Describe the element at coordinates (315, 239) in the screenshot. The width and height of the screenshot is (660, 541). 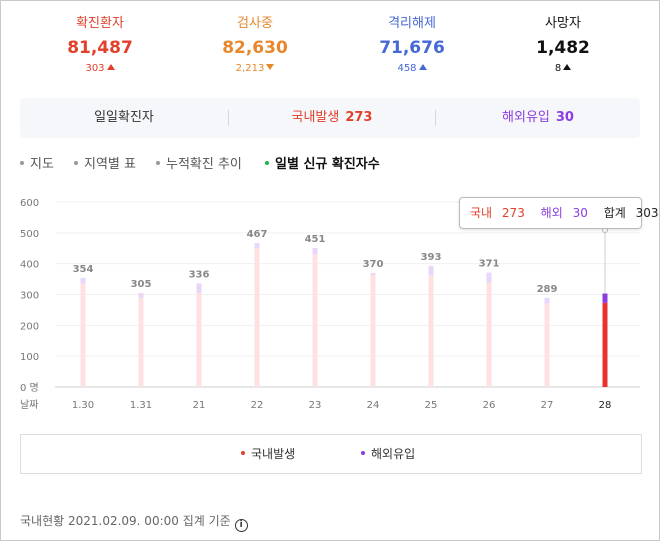
I see `bar-total-label: 451` at that location.